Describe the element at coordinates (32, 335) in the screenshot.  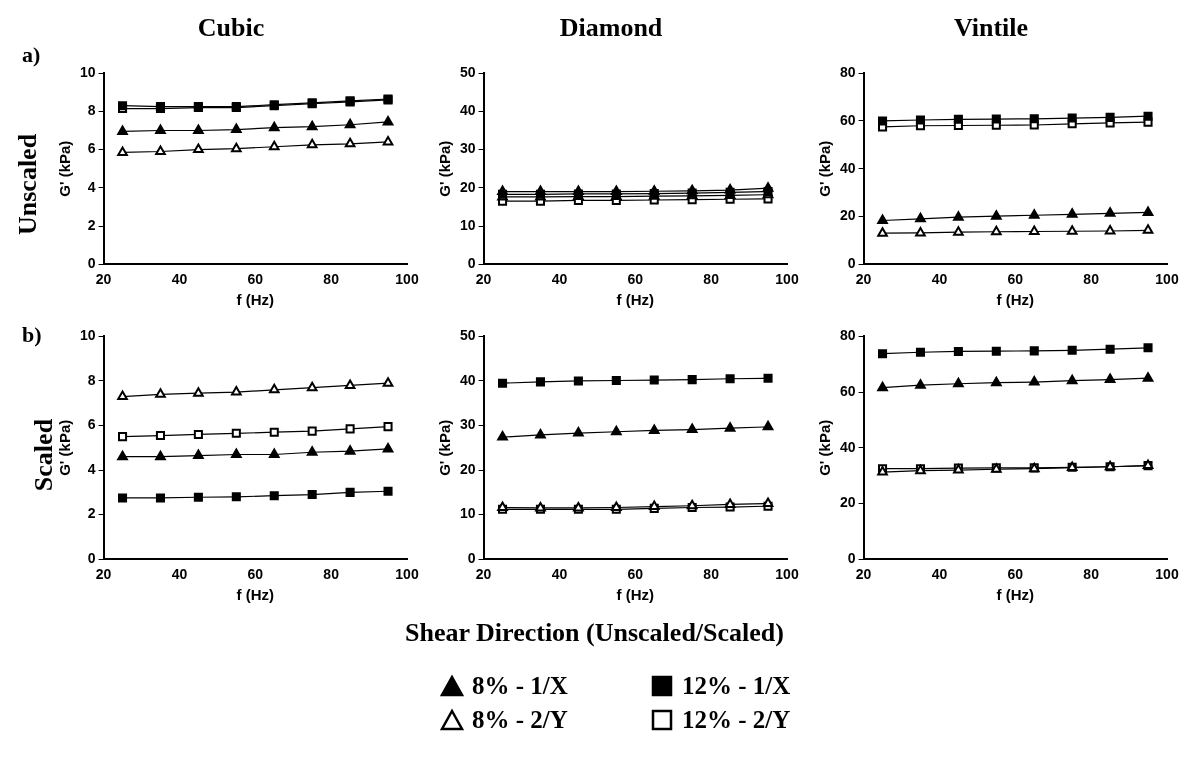
I see `text: b)` at that location.